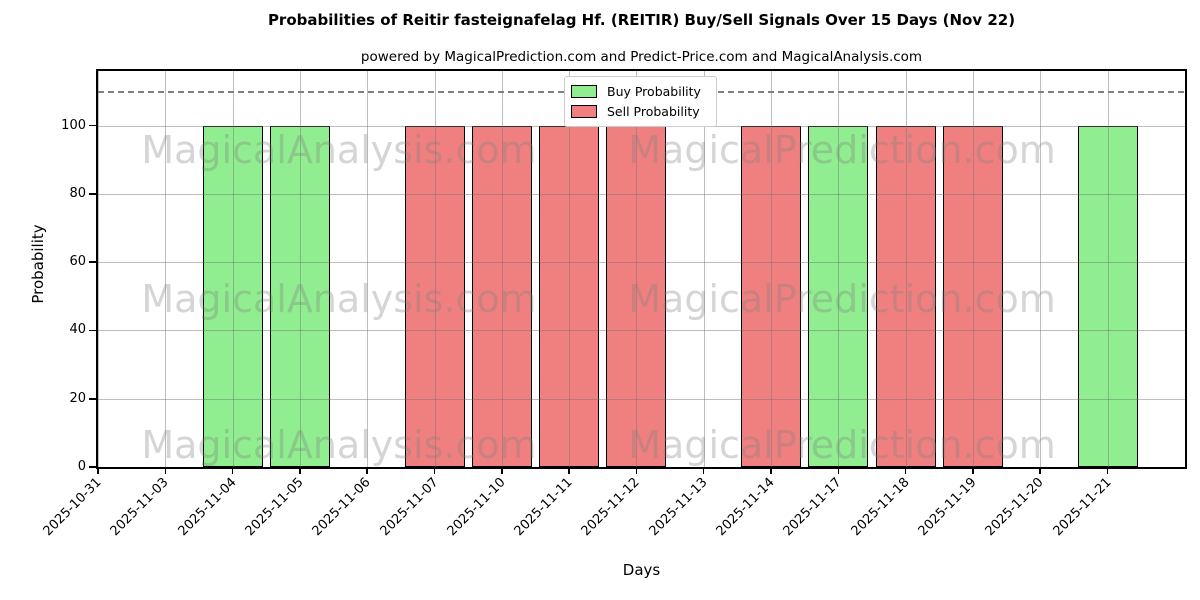  I want to click on x-tick-label: 2025-11-18, so click(880, 507).